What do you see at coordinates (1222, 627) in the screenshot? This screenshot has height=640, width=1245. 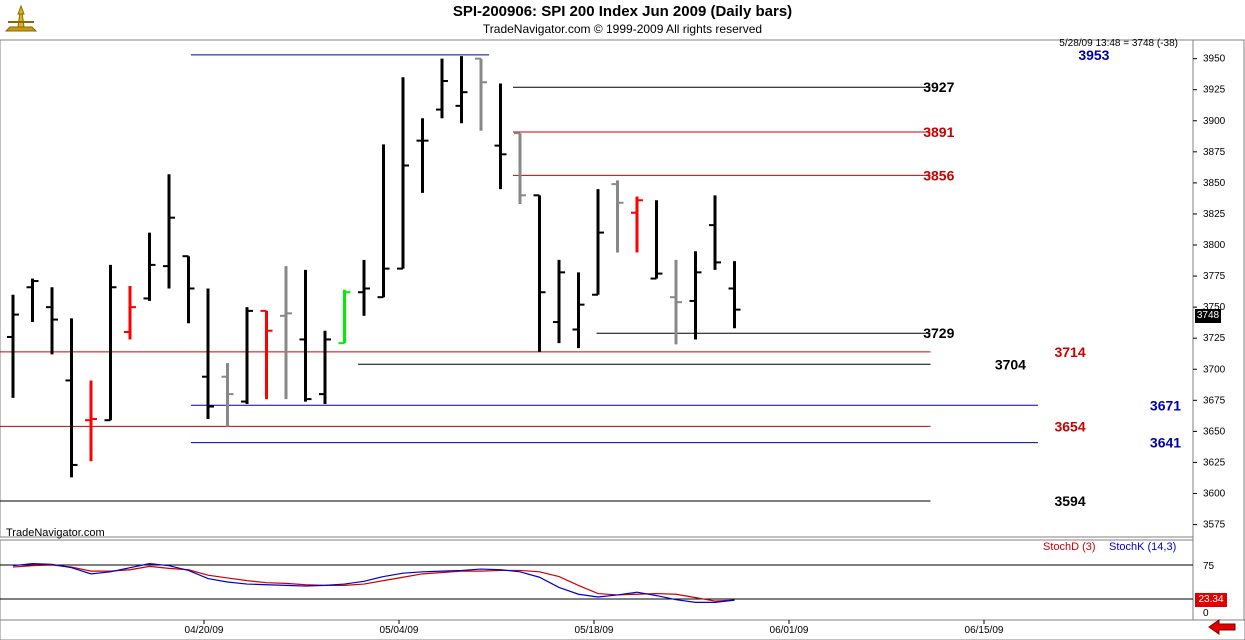 I see `scroll-left-arrow-icon` at bounding box center [1222, 627].